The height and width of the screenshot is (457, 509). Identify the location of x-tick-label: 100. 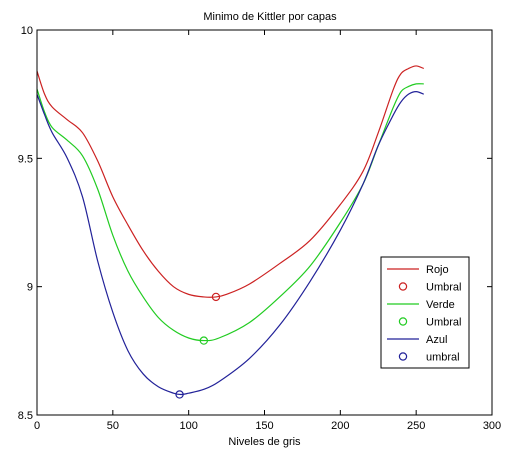
(188, 426).